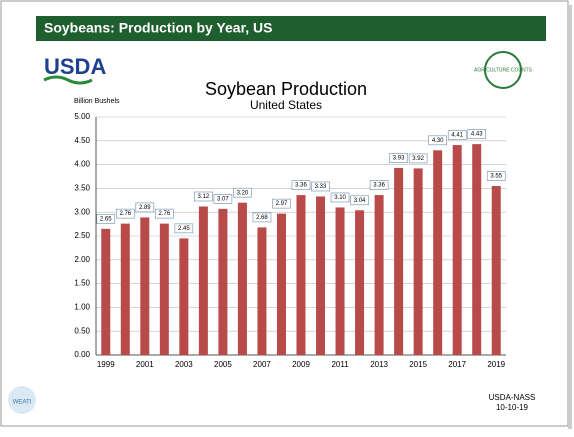 The image size is (574, 437). I want to click on footer-date: 10-10-19, so click(512, 407).